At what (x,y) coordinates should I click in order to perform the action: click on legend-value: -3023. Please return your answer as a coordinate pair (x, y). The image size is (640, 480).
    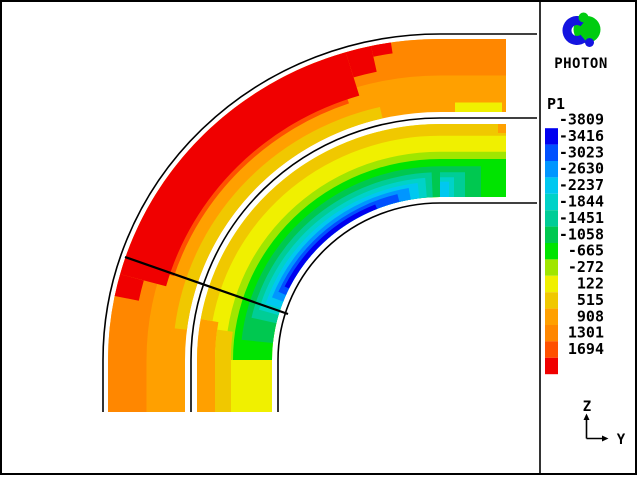
    Looking at the image, I should click on (581, 152).